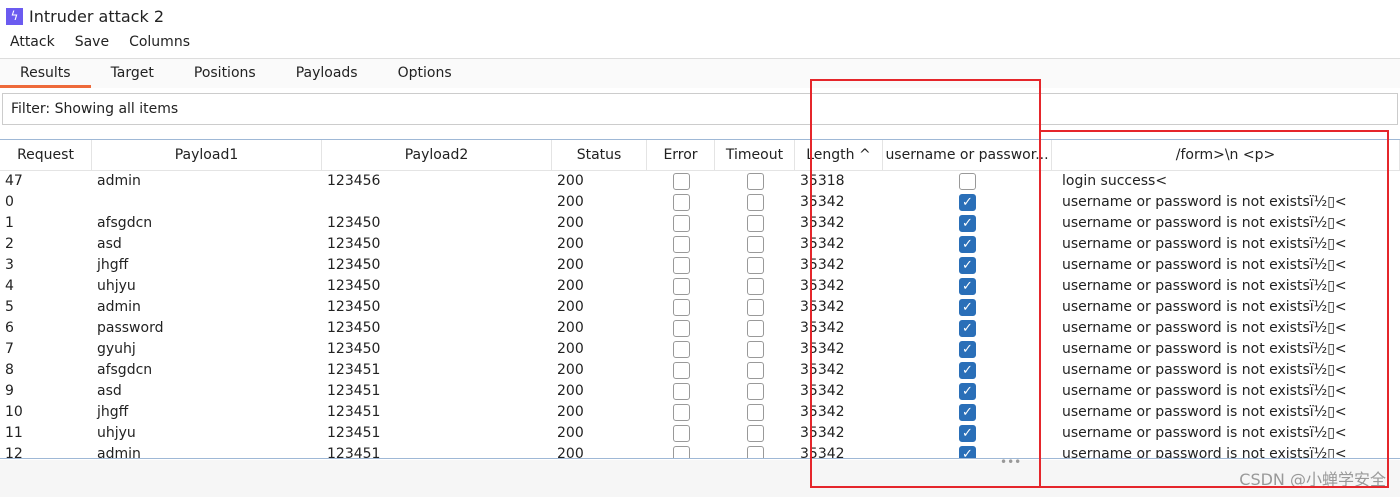  What do you see at coordinates (700, 478) in the screenshot?
I see `detail-pane` at bounding box center [700, 478].